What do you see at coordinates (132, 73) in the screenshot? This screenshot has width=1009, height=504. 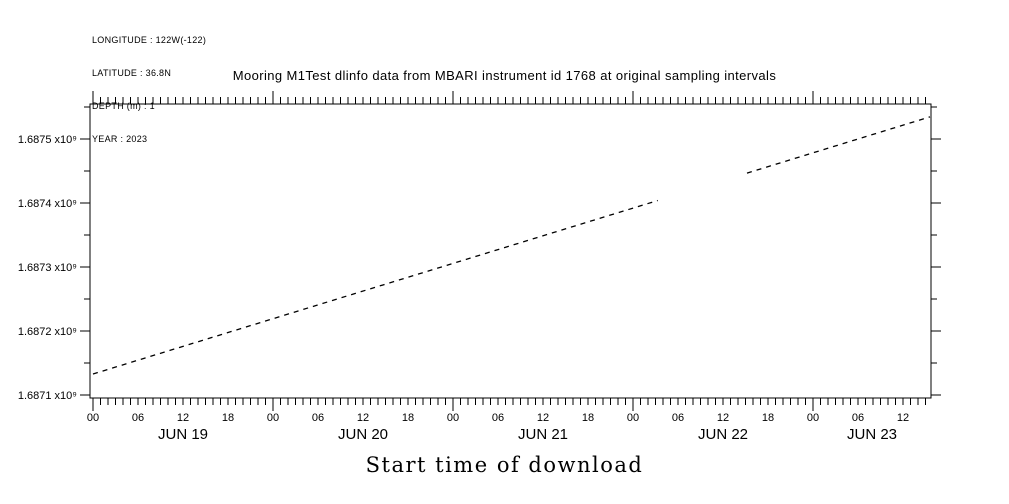 I see `metadata-latitude: LATITUDE : 36.8N` at bounding box center [132, 73].